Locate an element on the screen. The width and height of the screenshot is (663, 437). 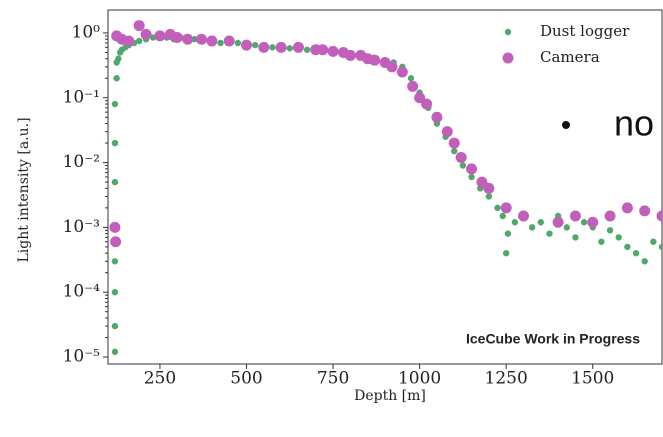
x-tick-label: 750 is located at coordinates (333, 379).